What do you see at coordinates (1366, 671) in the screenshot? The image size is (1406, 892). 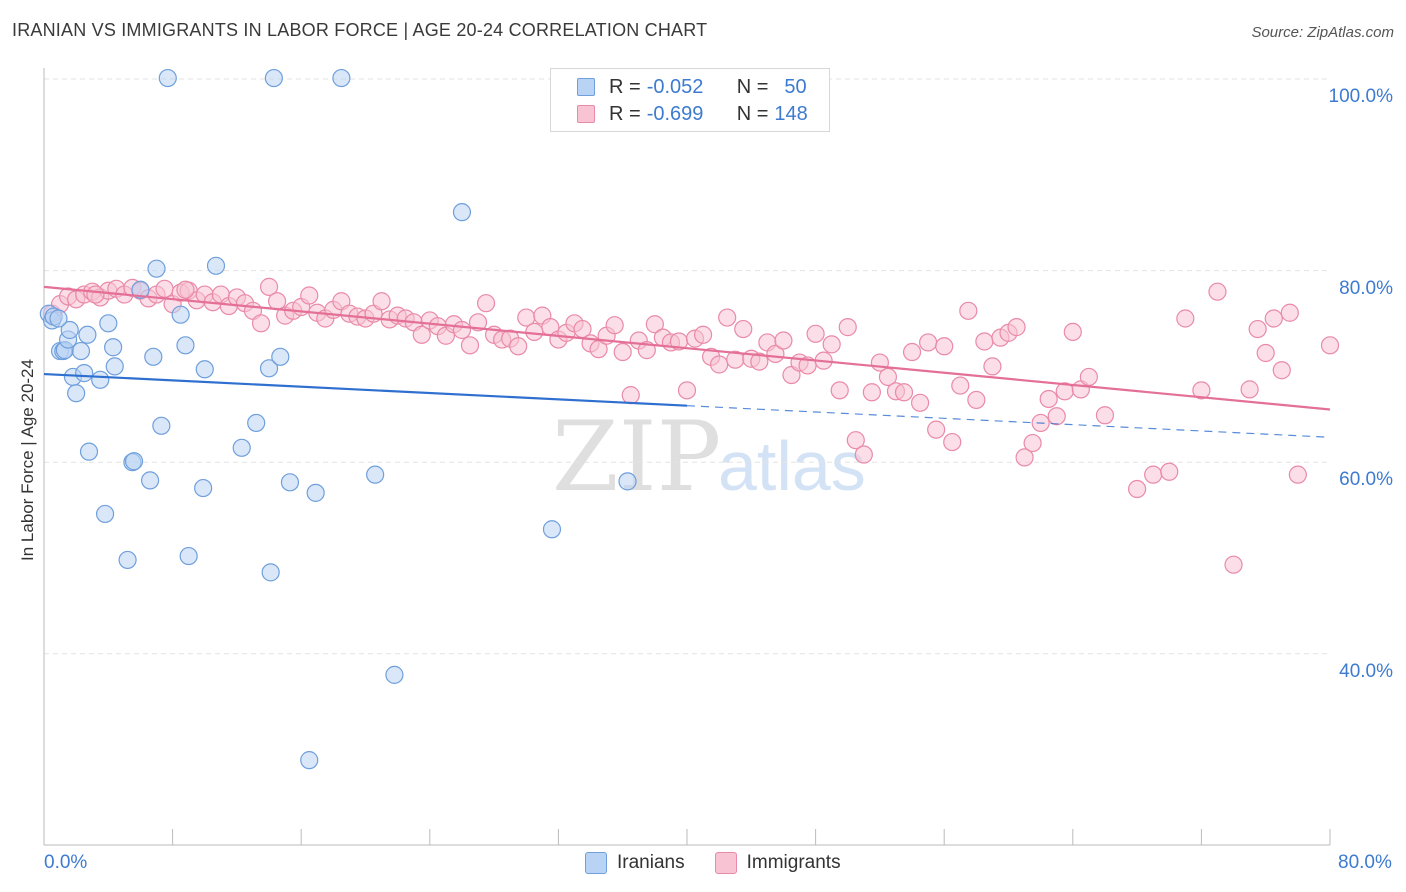 I see `y-tick-label: 40.0%` at bounding box center [1366, 671].